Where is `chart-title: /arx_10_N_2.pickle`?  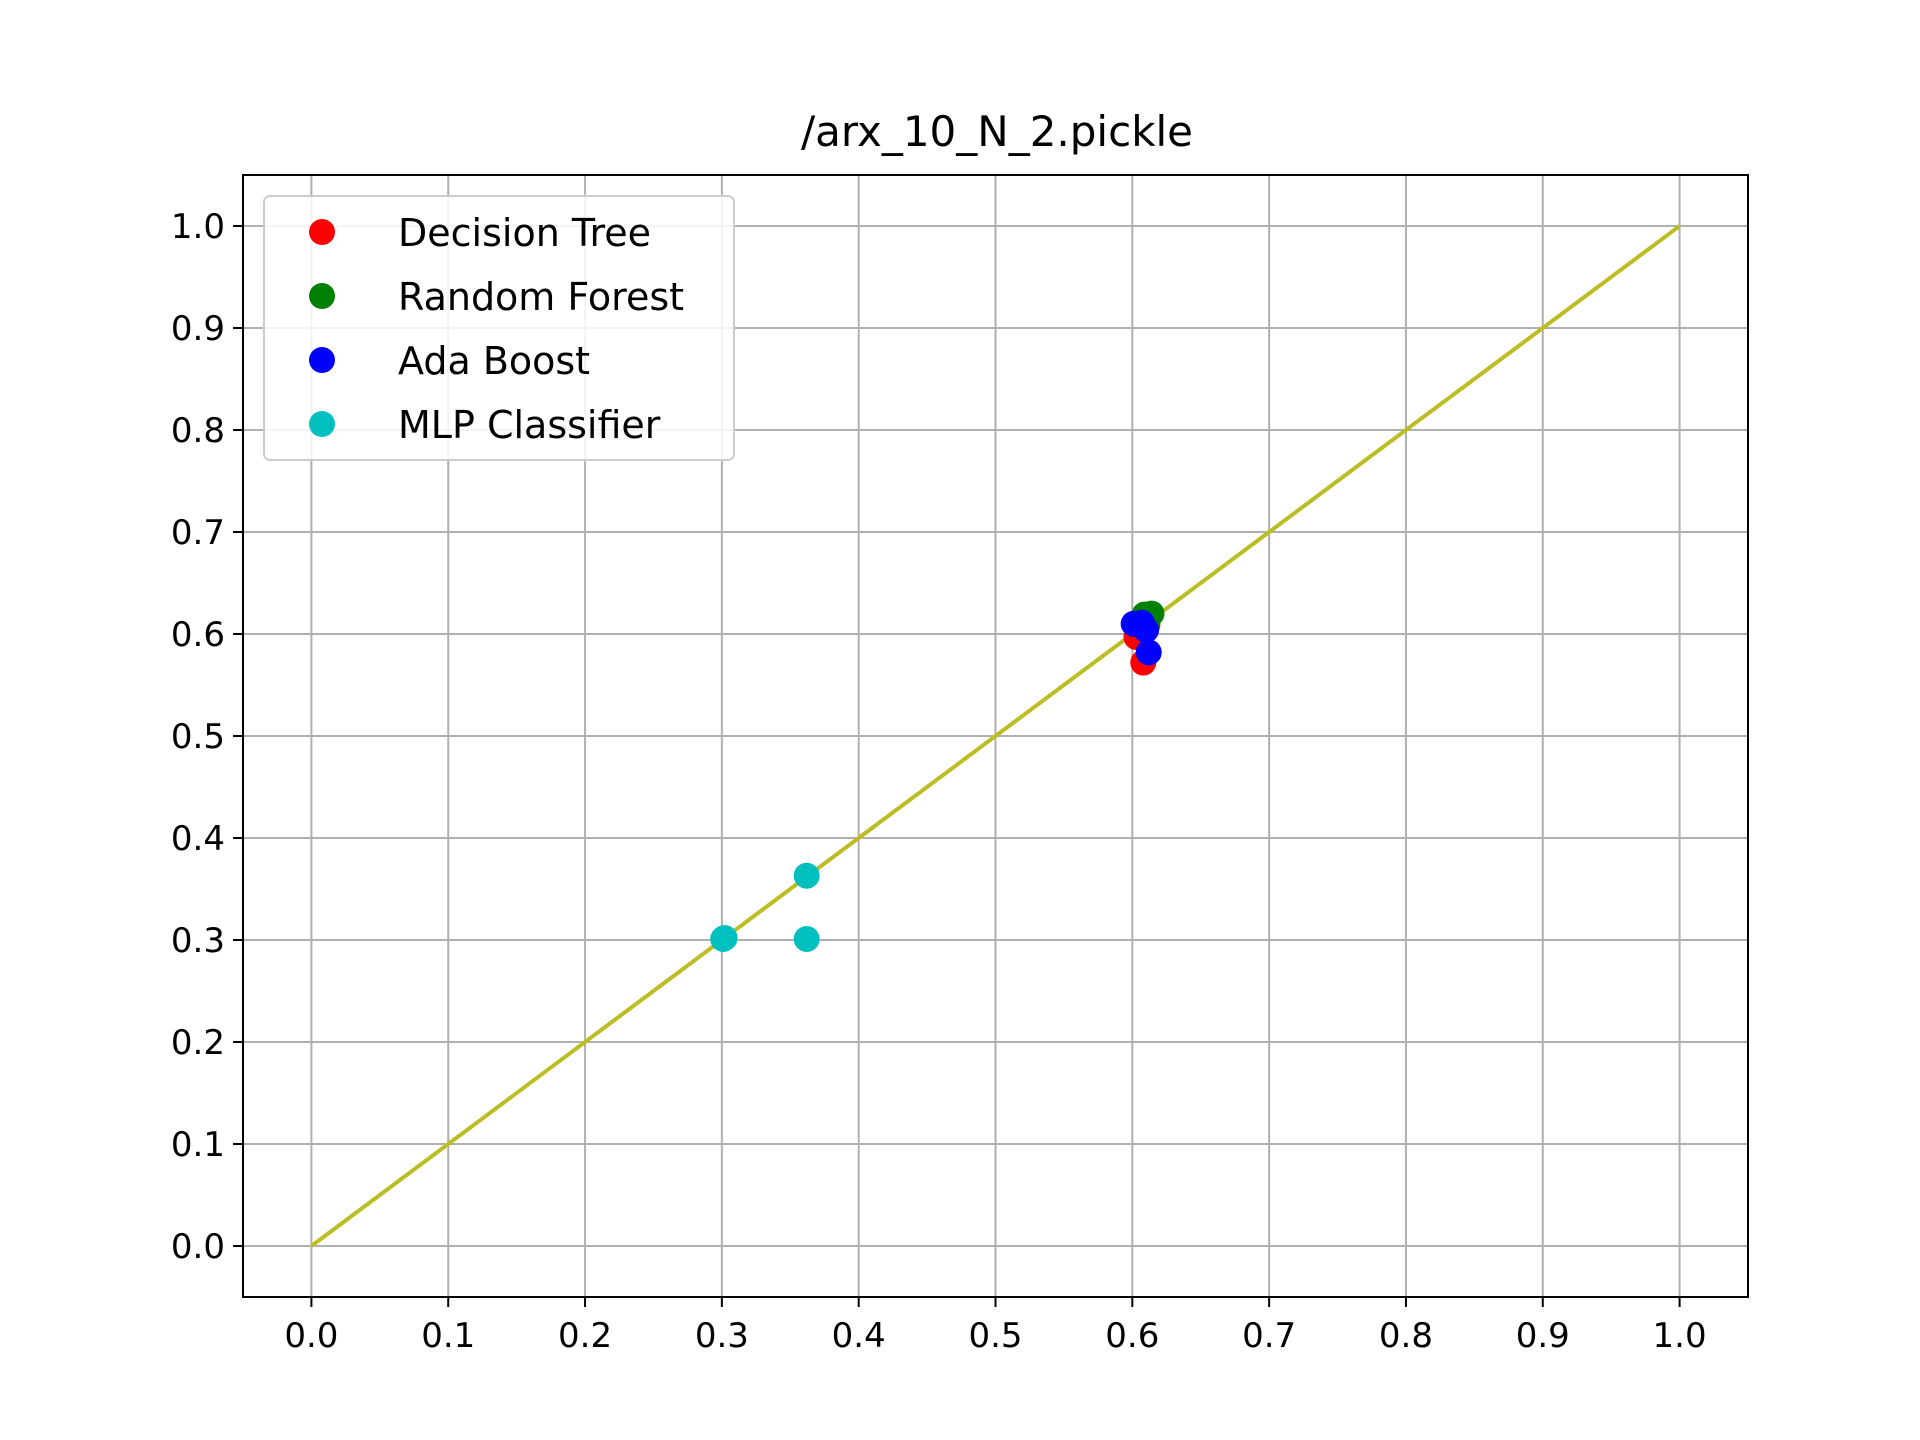 chart-title: /arx_10_N_2.pickle is located at coordinates (997, 131).